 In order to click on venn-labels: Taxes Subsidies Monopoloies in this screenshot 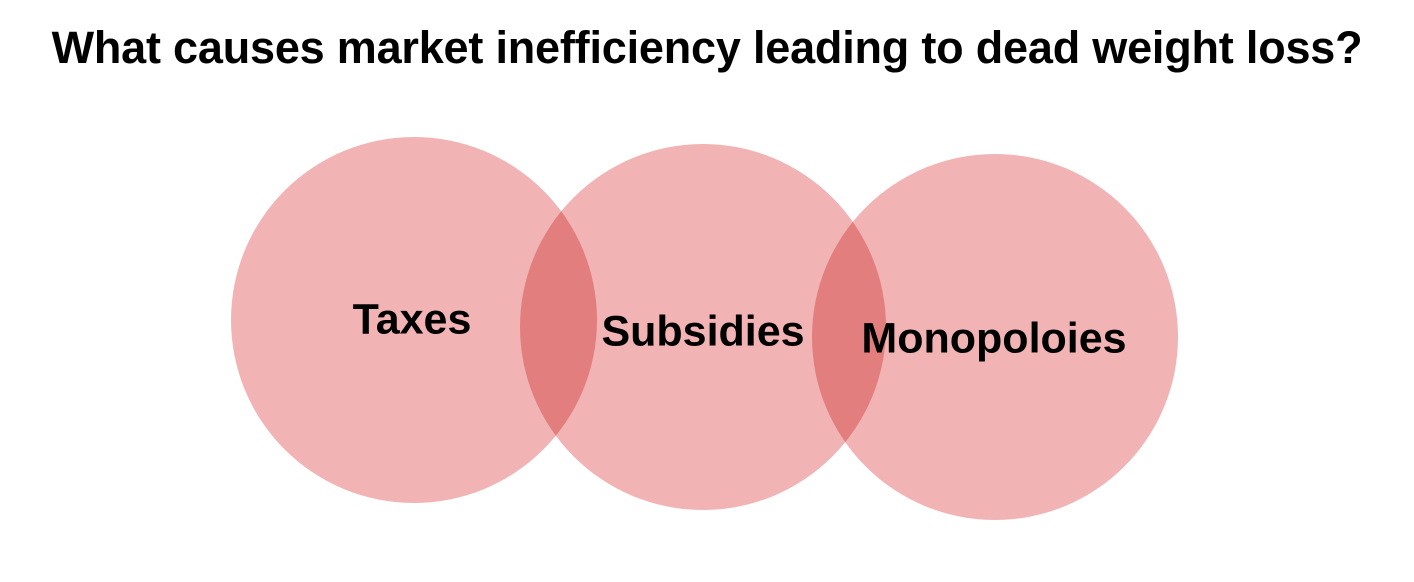, I will do `click(740, 328)`.